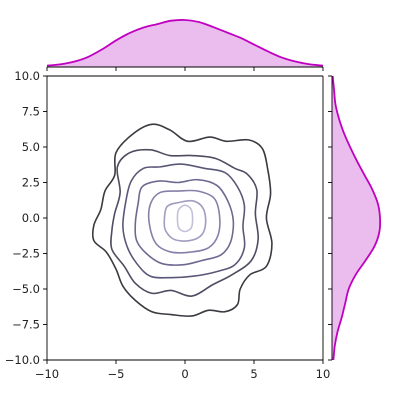  What do you see at coordinates (31, 183) in the screenshot?
I see `y-tick-label: 2.5` at bounding box center [31, 183].